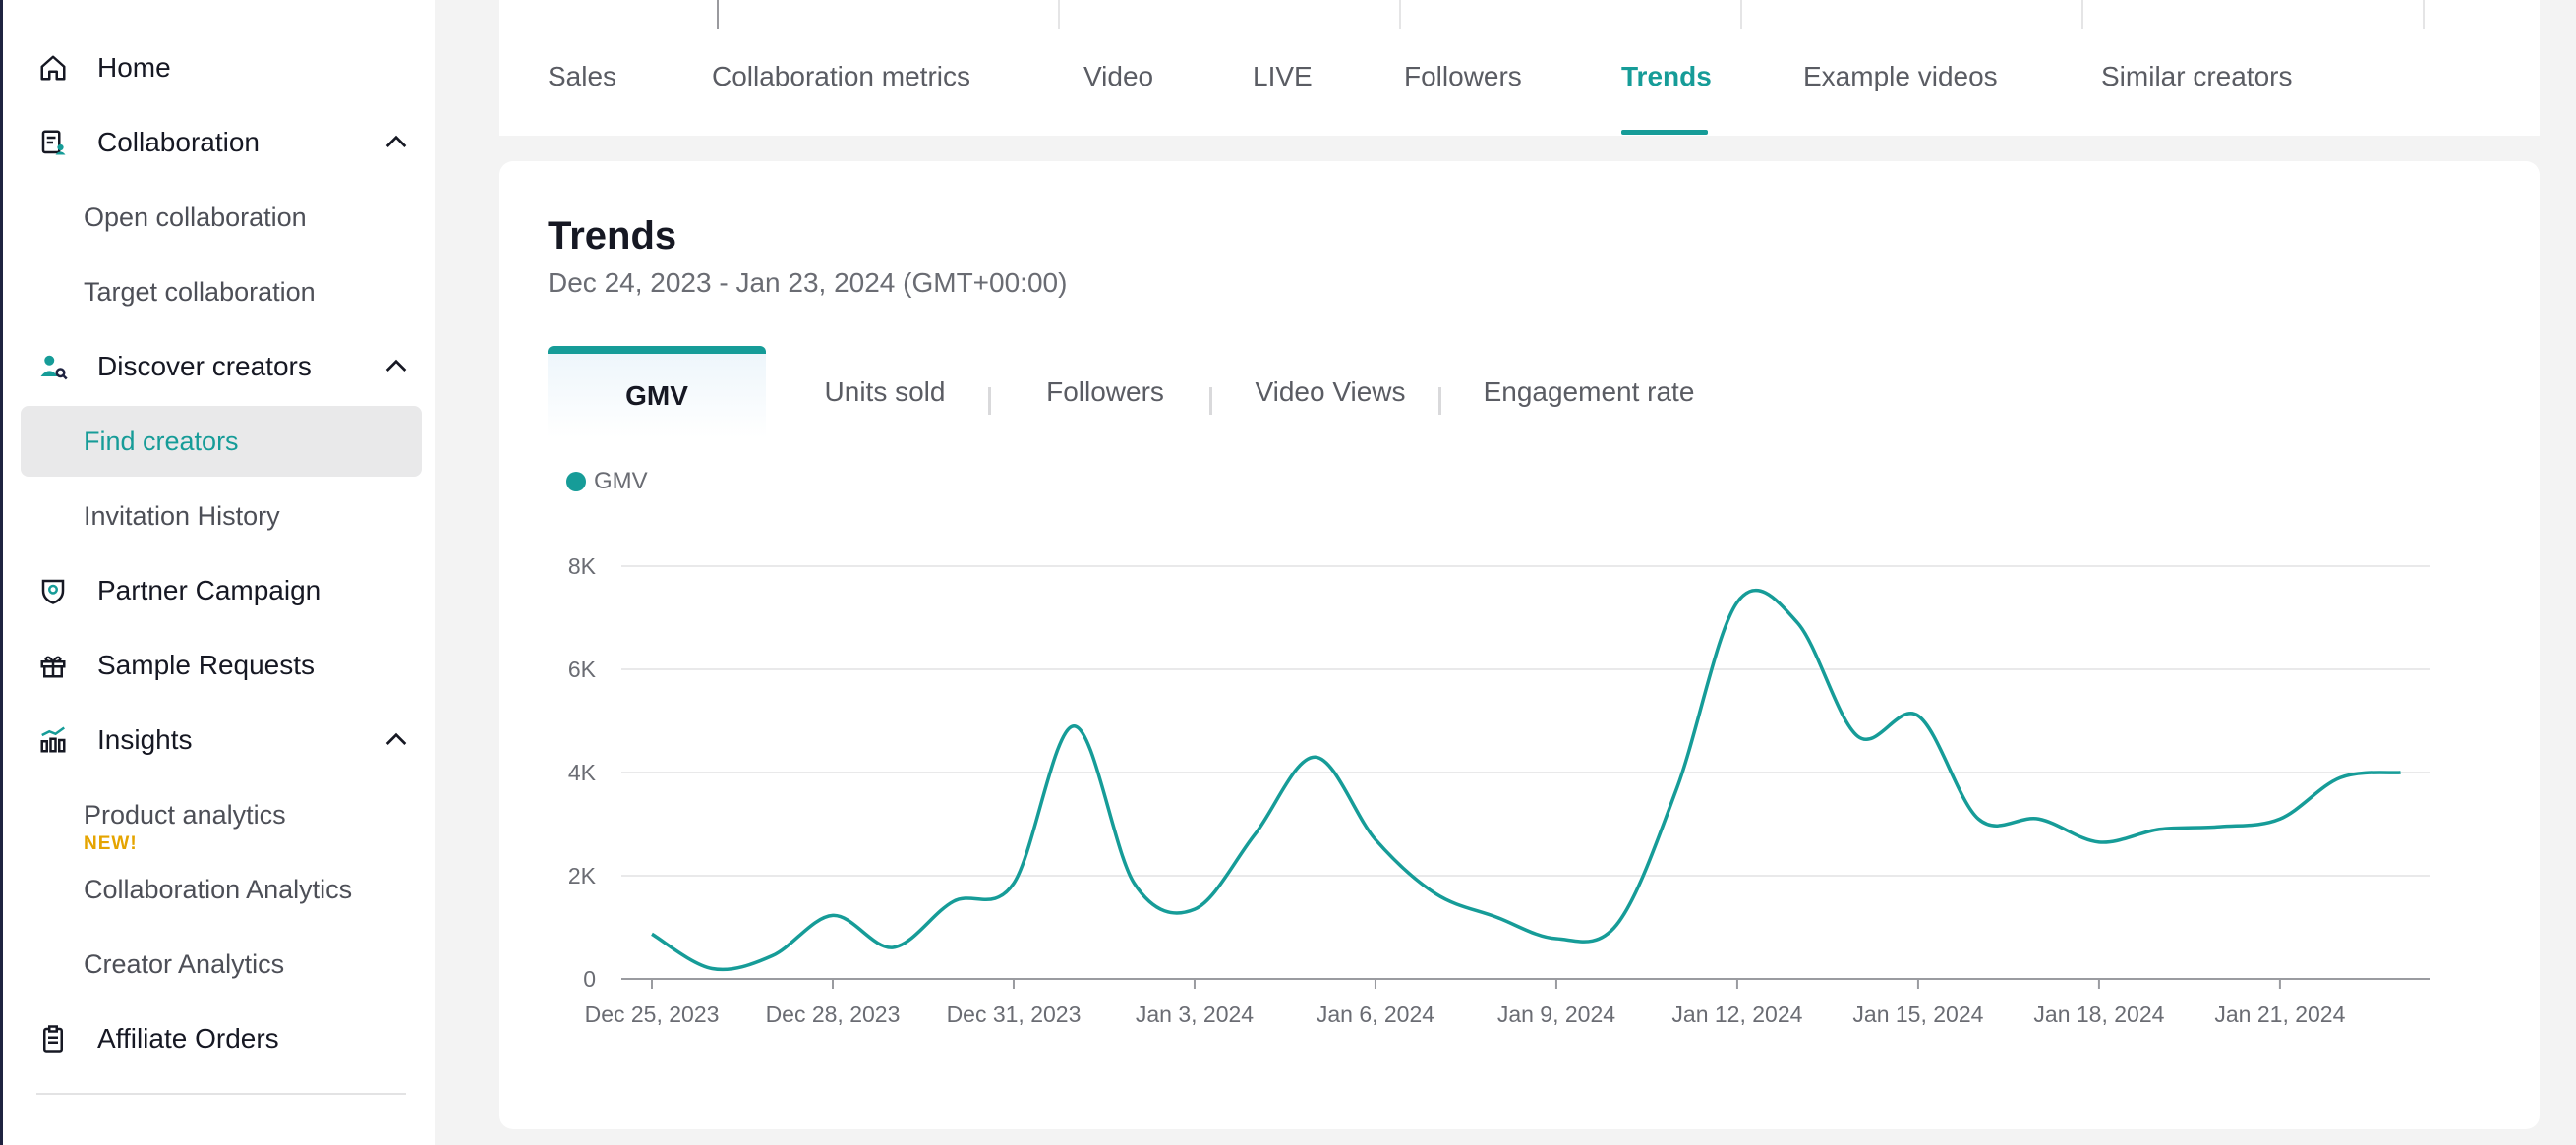 This screenshot has height=1145, width=2576. What do you see at coordinates (195, 216) in the screenshot?
I see `sub-open-collaboration: Open collaboration` at bounding box center [195, 216].